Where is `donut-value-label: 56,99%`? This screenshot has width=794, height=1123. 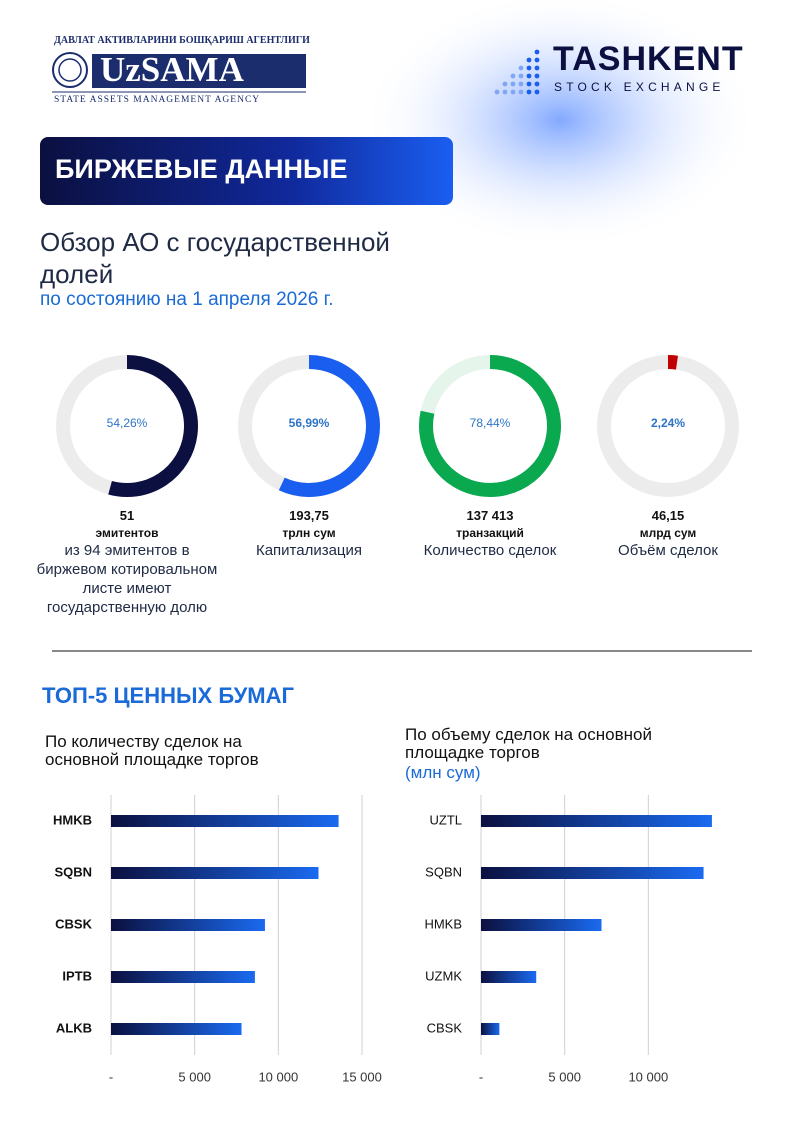
donut-value-label: 56,99% is located at coordinates (309, 423).